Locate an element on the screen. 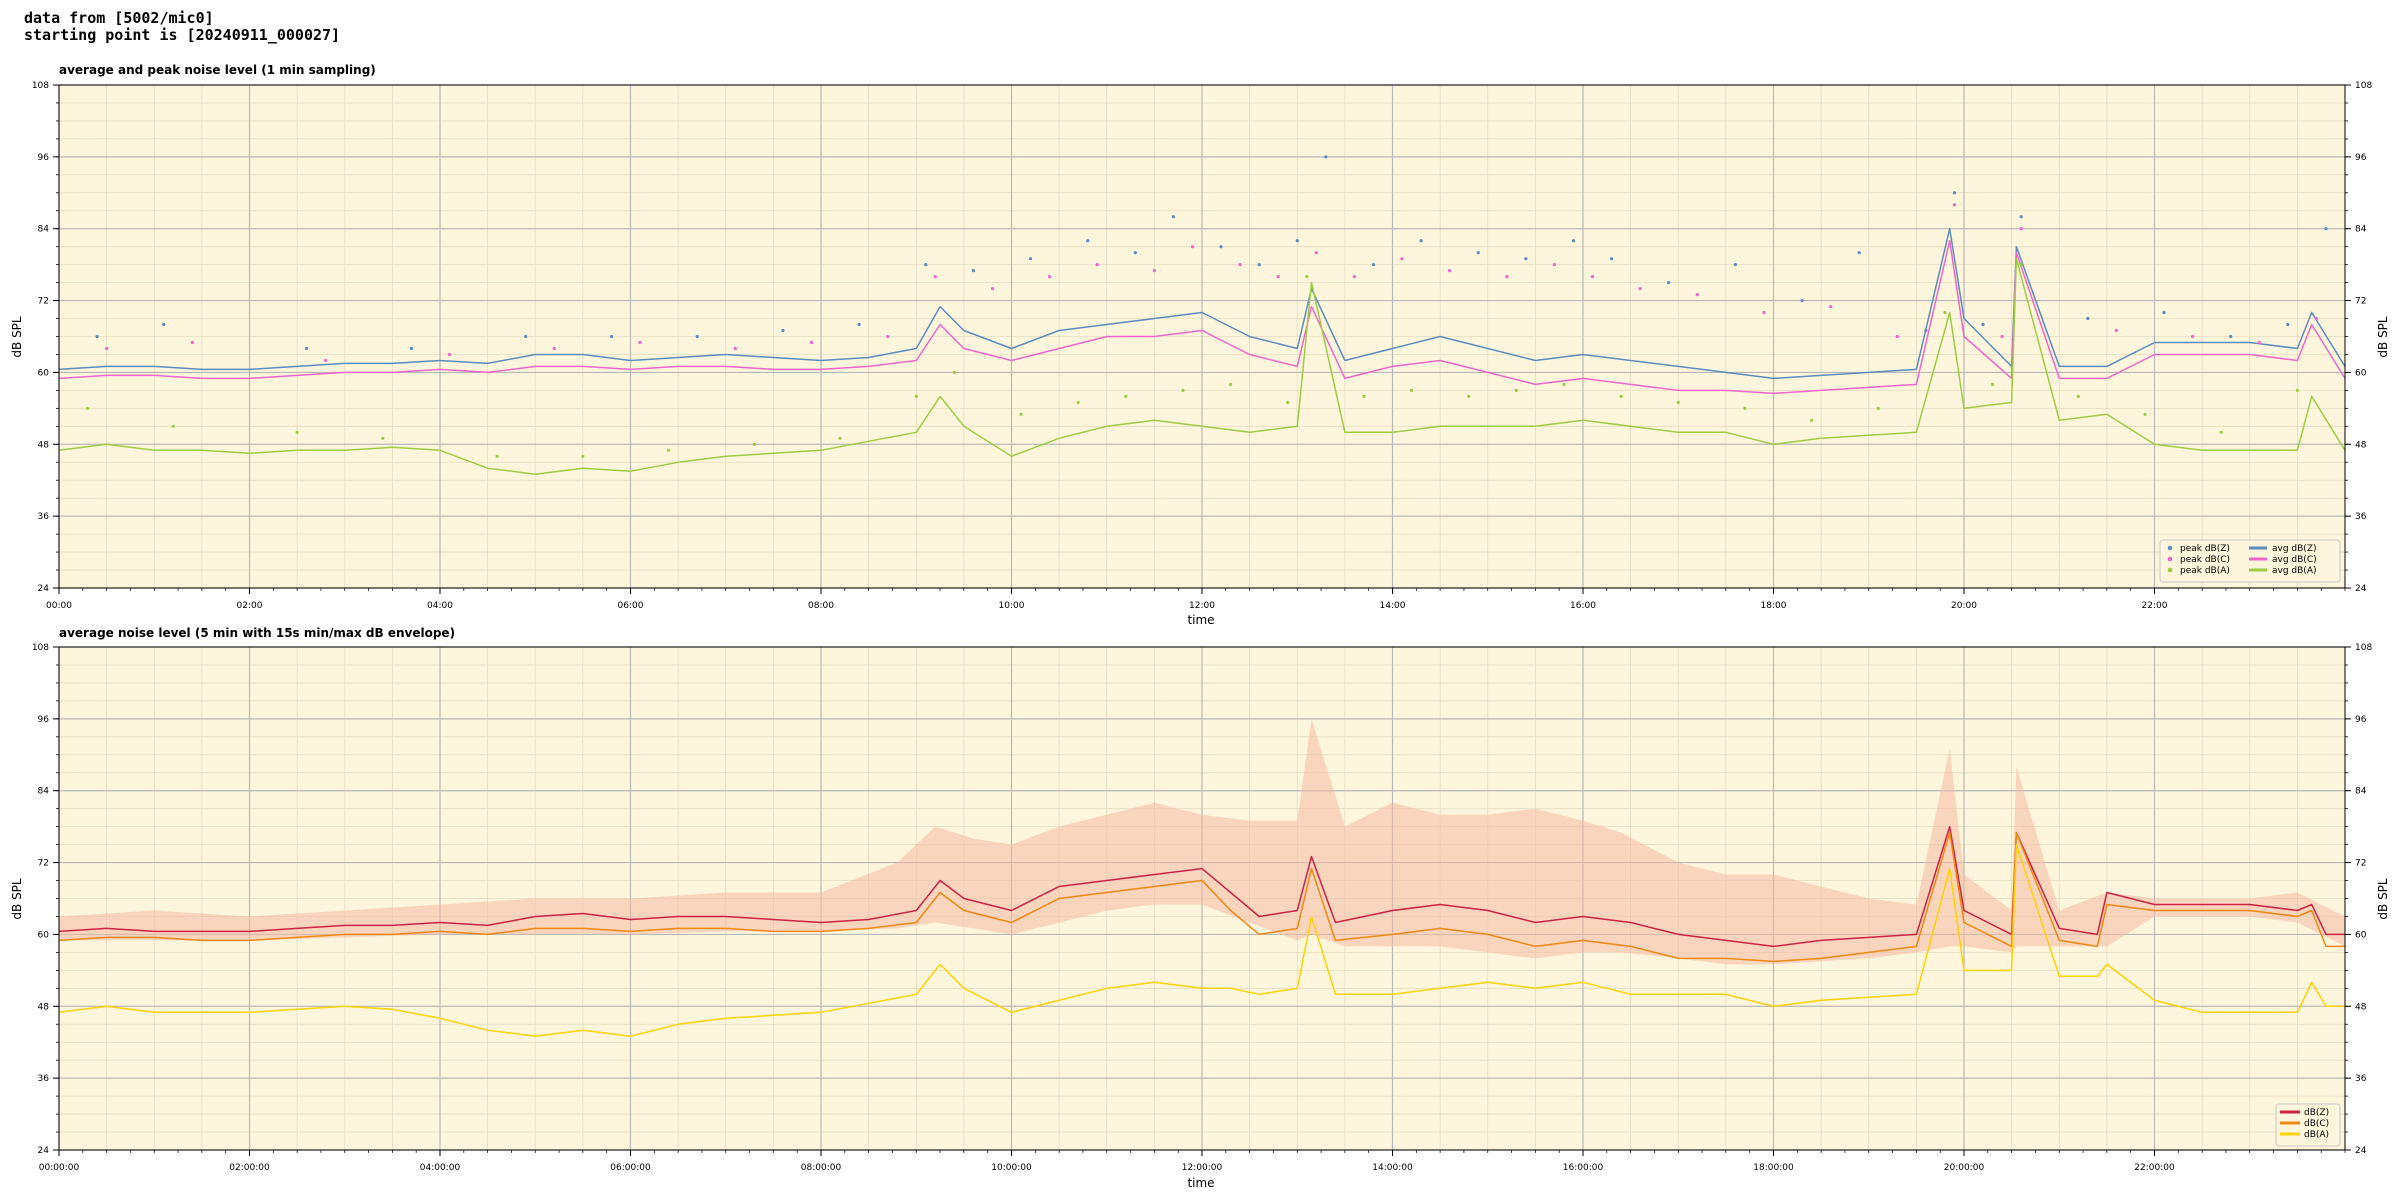 This screenshot has width=2400, height=1200. legend-label: dB(Z) is located at coordinates (2316, 1113).